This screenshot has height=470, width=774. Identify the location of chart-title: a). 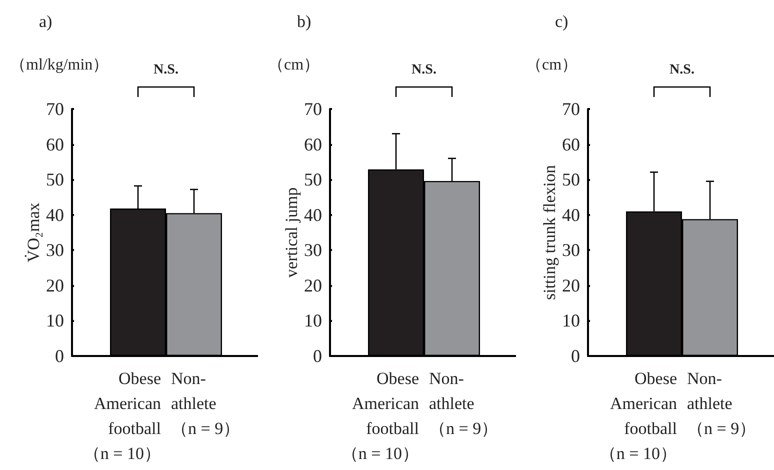
(45, 21).